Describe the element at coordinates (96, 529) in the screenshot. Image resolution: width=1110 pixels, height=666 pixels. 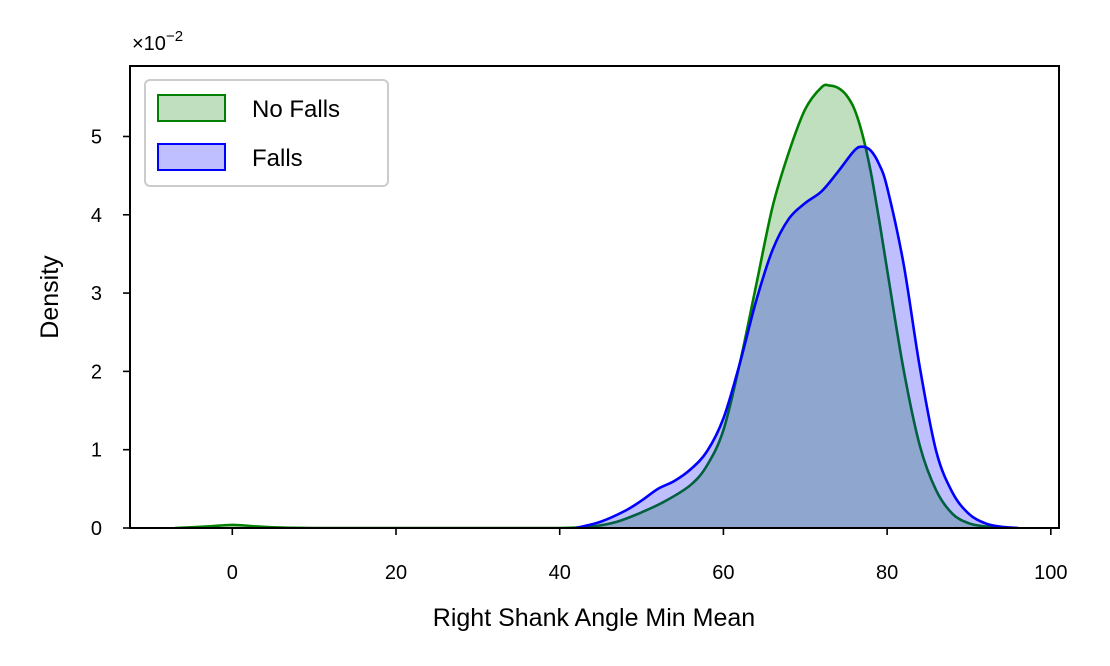
I see `y-tick-label: 0` at that location.